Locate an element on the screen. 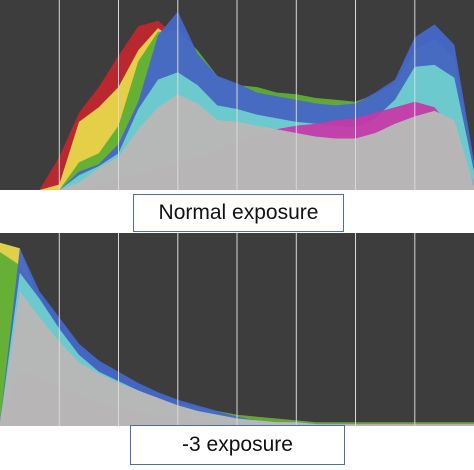  minus-three-exposure-caption: -3 exposure is located at coordinates (237, 445).